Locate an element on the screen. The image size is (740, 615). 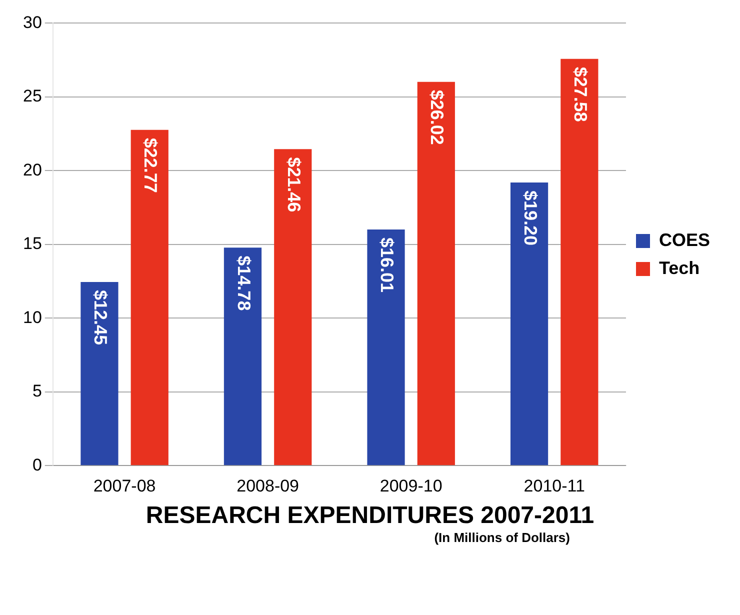
data-label: $27.58 is located at coordinates (580, 94).